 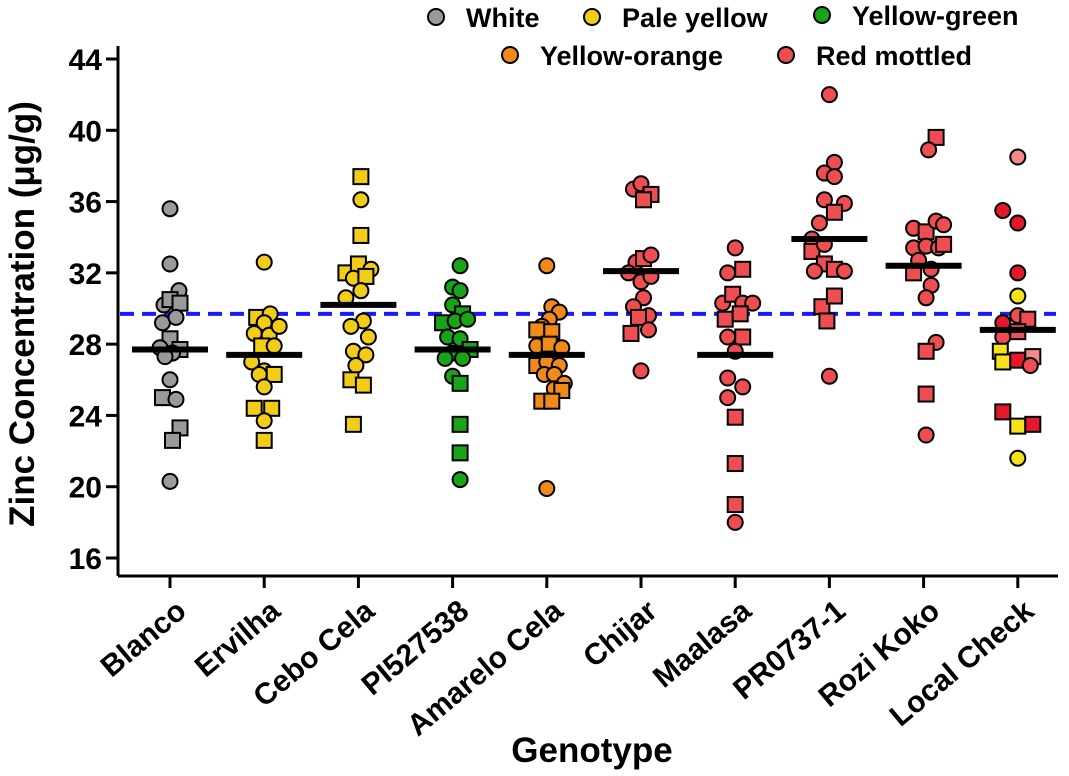 I want to click on y-tick-label: 36, so click(x=85, y=203).